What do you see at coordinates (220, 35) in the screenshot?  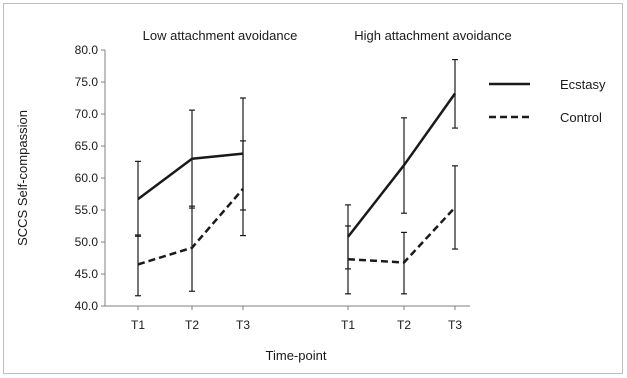 I see `panel-title-low: Low attachment avoidance` at bounding box center [220, 35].